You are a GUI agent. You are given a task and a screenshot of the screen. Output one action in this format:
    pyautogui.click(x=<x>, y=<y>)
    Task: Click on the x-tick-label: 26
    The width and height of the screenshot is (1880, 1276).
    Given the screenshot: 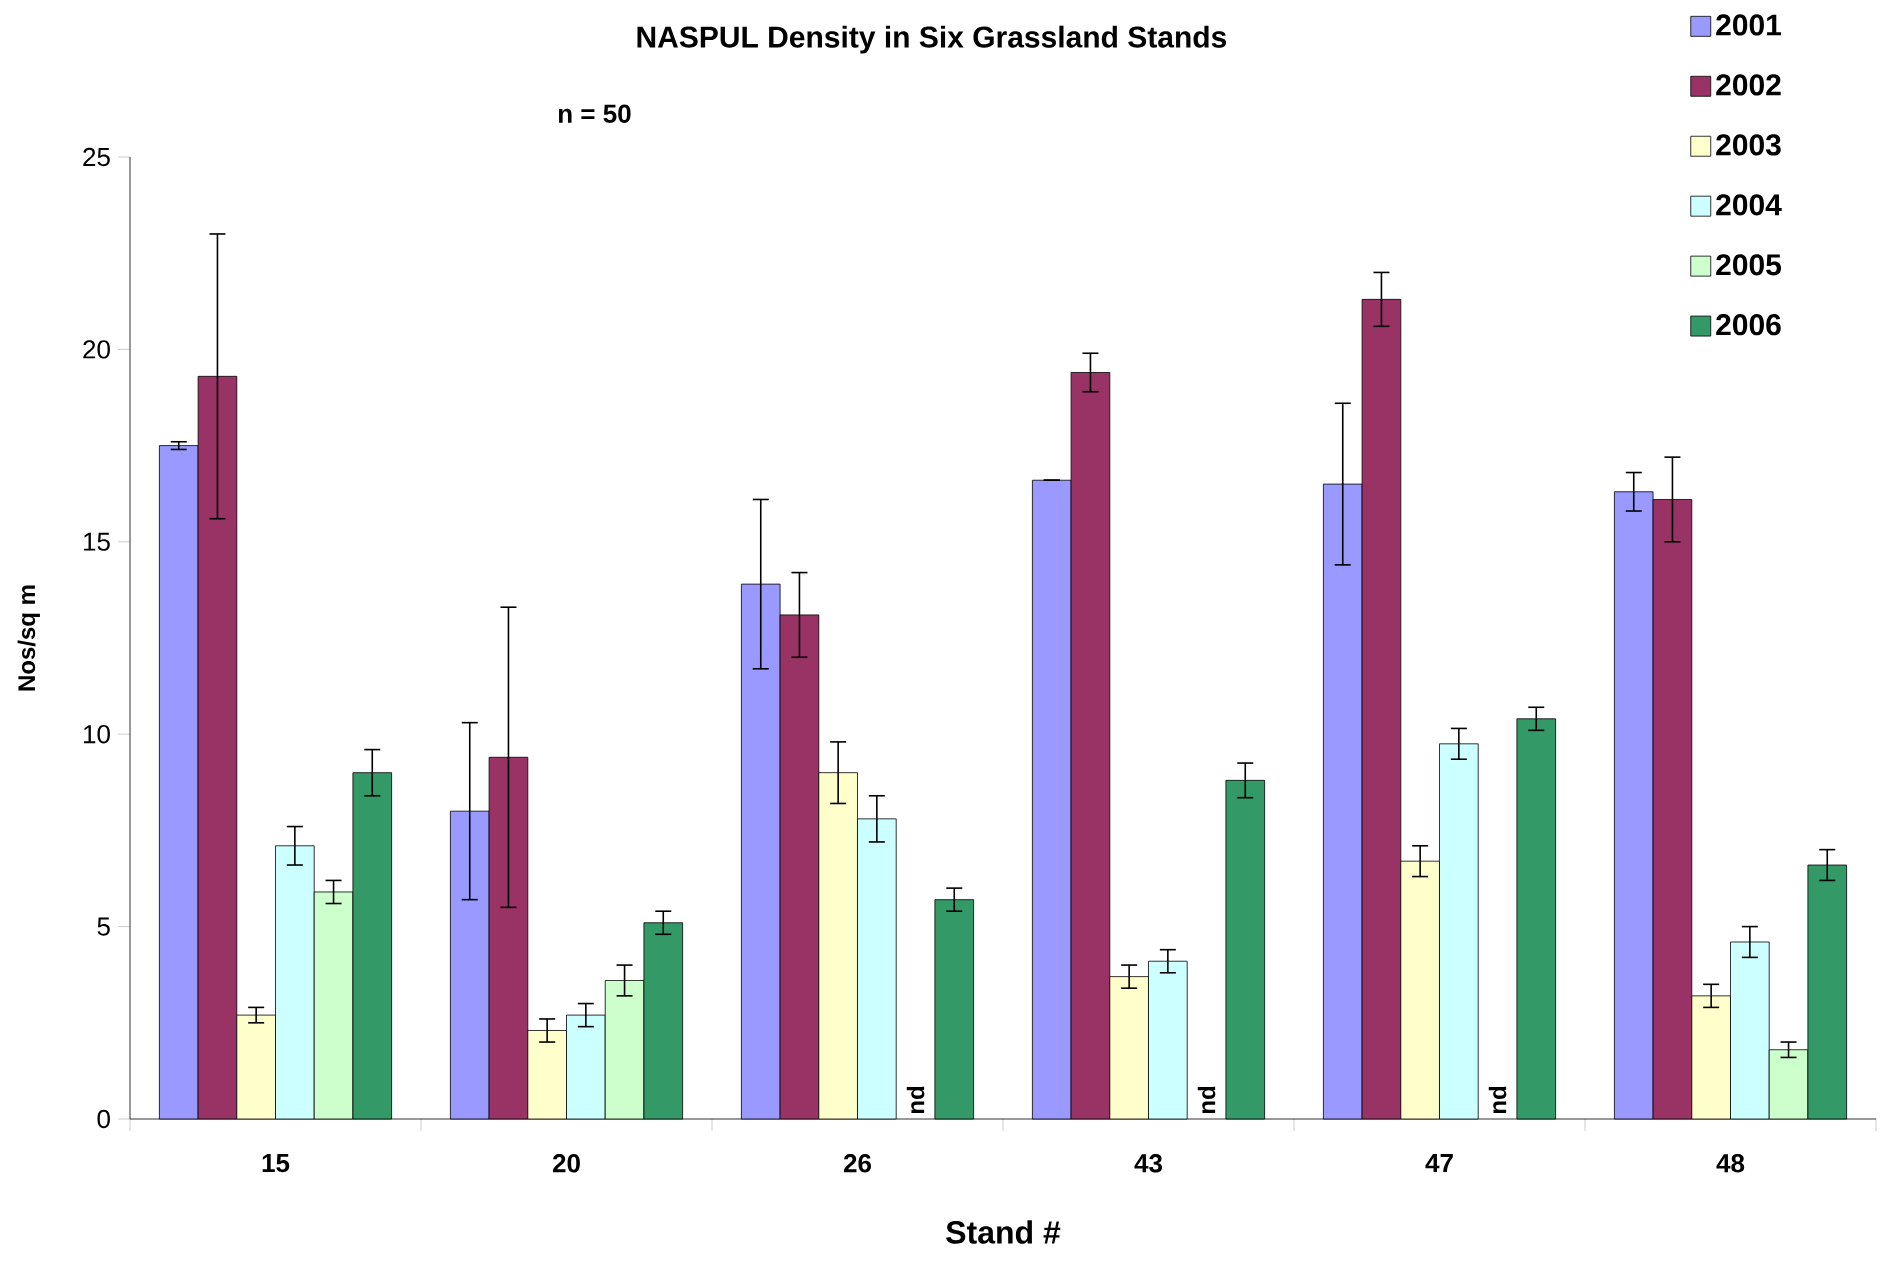 What is the action you would take?
    pyautogui.click(x=857, y=1163)
    